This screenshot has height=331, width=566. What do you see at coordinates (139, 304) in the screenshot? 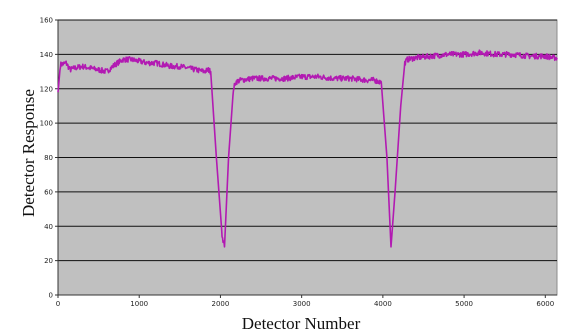
I see `x-tick-label-1000: 1000` at bounding box center [139, 304].